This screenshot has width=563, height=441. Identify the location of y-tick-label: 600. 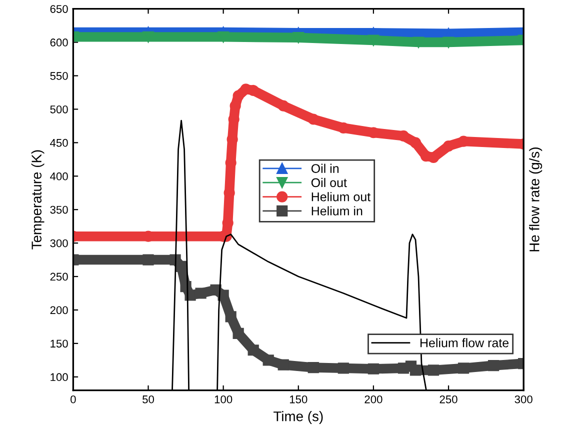
(59, 42).